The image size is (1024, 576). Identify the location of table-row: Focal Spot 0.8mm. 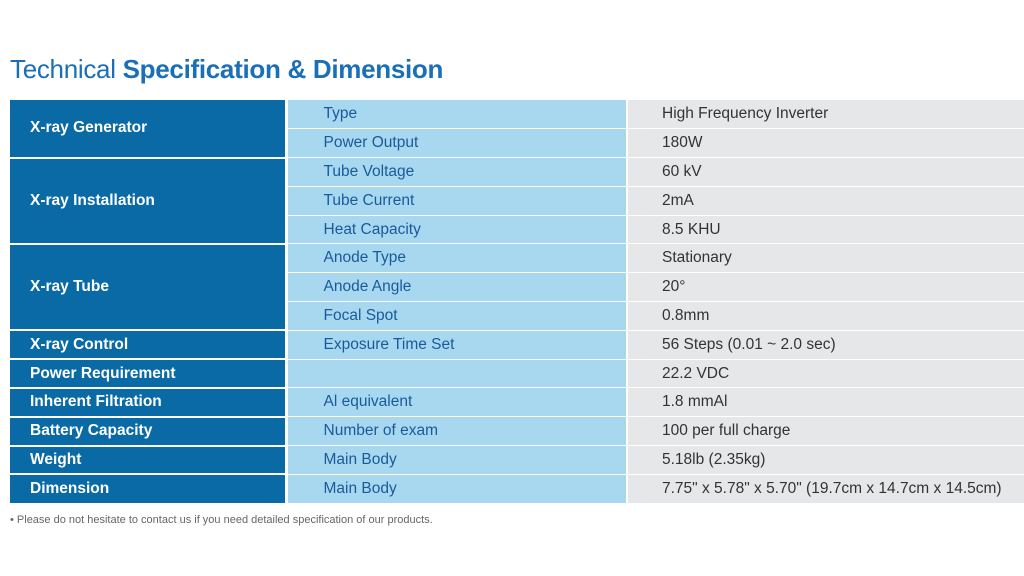
(517, 316).